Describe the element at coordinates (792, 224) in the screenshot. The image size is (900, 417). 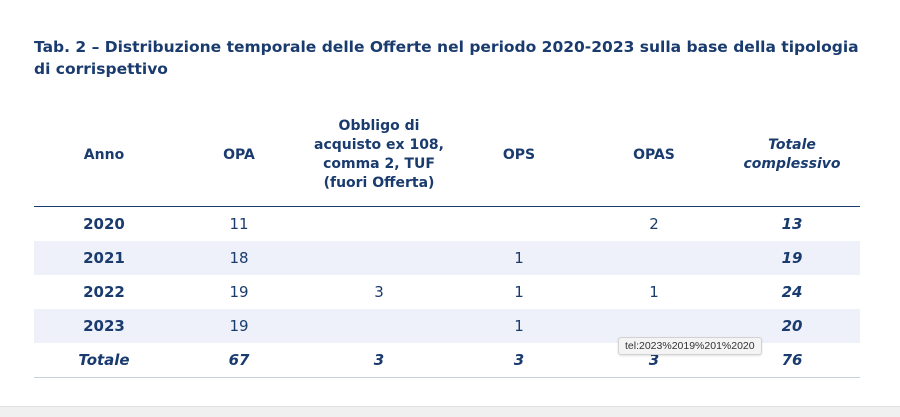
I see `cell-total: 13` at that location.